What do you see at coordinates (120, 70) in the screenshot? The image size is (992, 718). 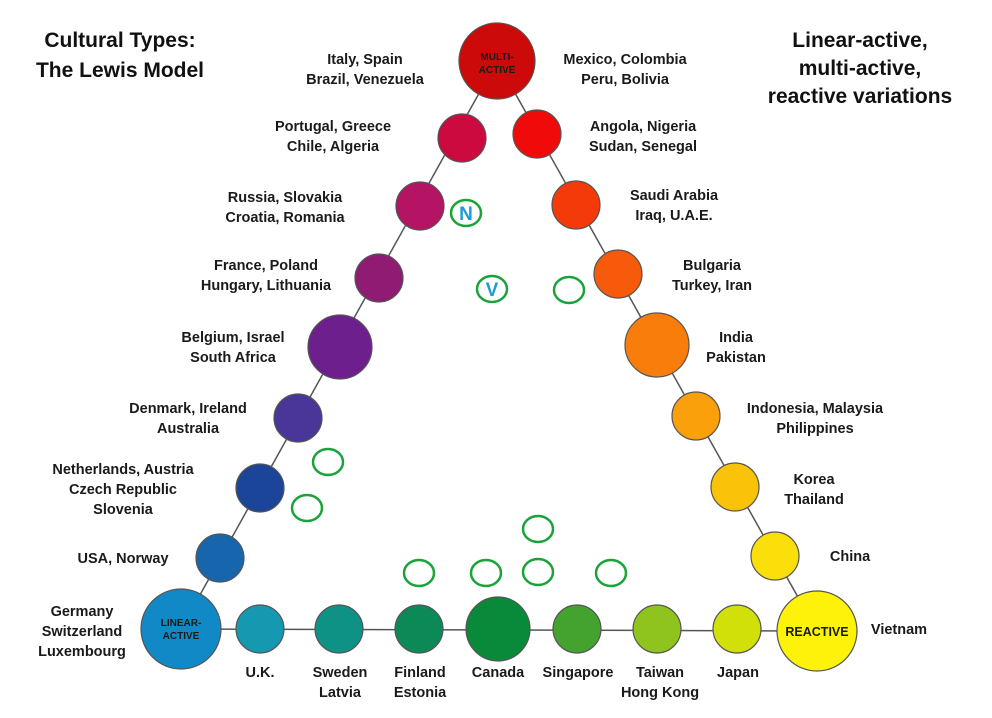 I see `title-line-2: The Lewis Model` at bounding box center [120, 70].